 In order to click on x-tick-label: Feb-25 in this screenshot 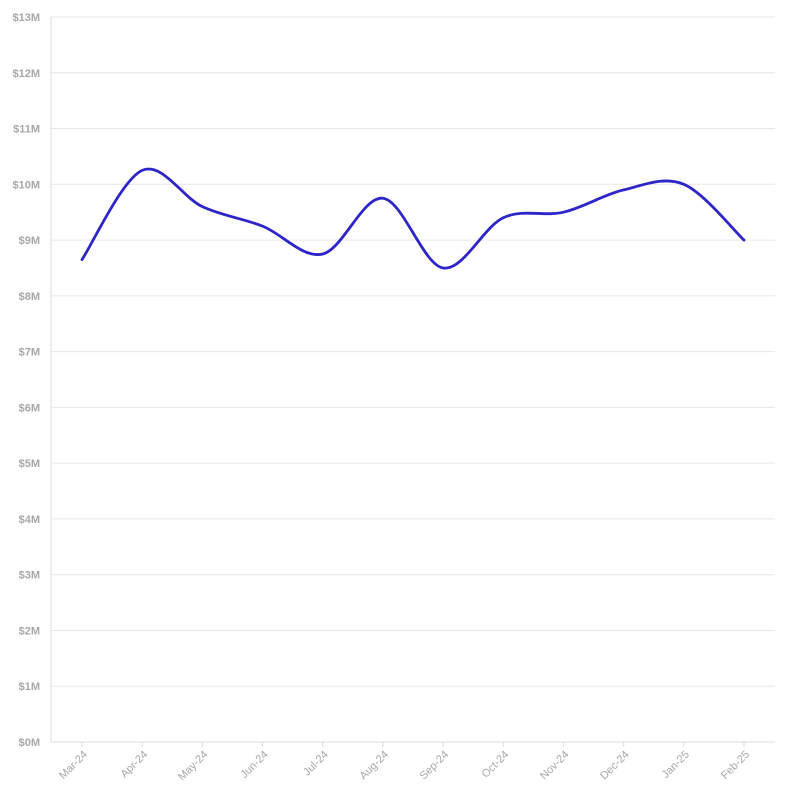, I will do `click(735, 765)`.